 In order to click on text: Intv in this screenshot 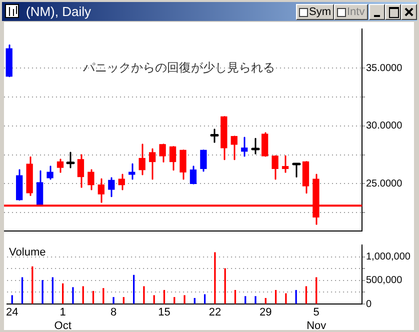, I will do `click(356, 12)`.